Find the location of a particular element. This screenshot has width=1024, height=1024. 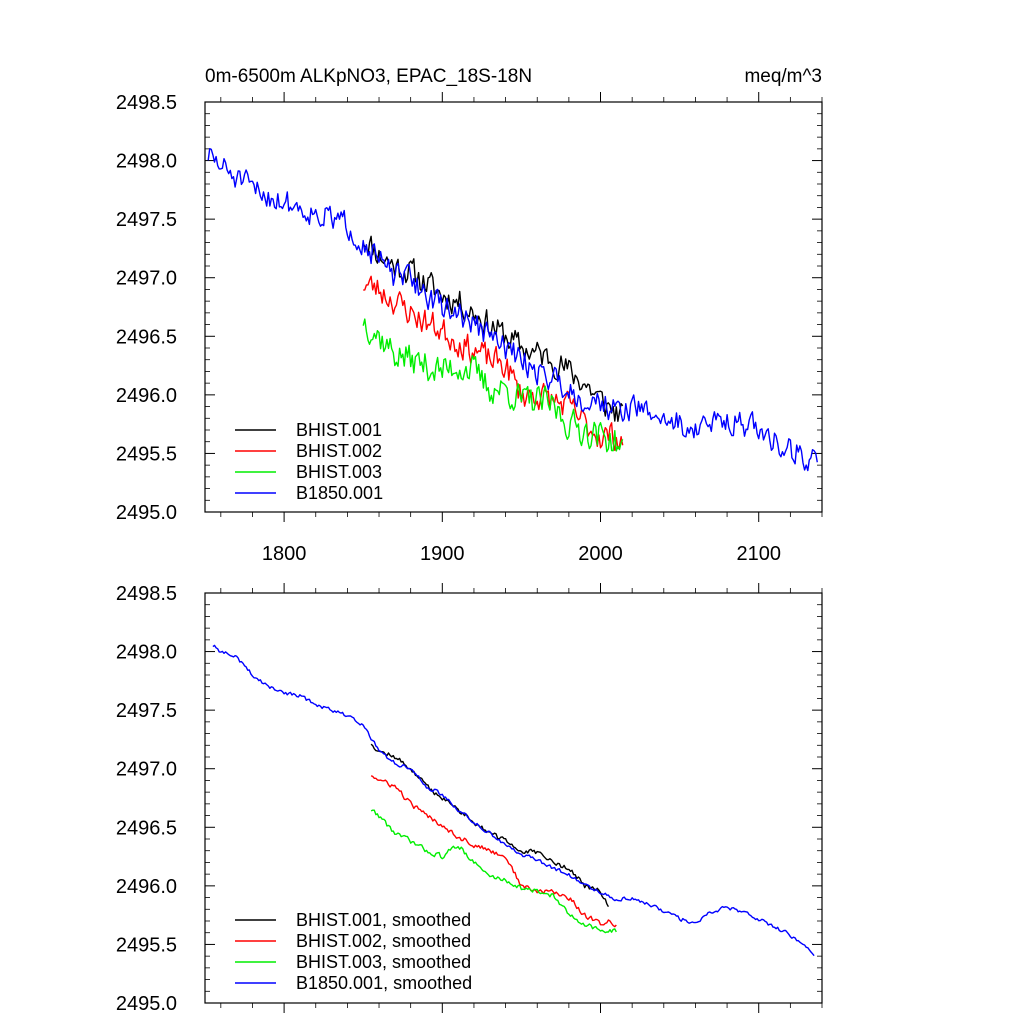

top-chart-x-tick-label: 1800 is located at coordinates (284, 554).